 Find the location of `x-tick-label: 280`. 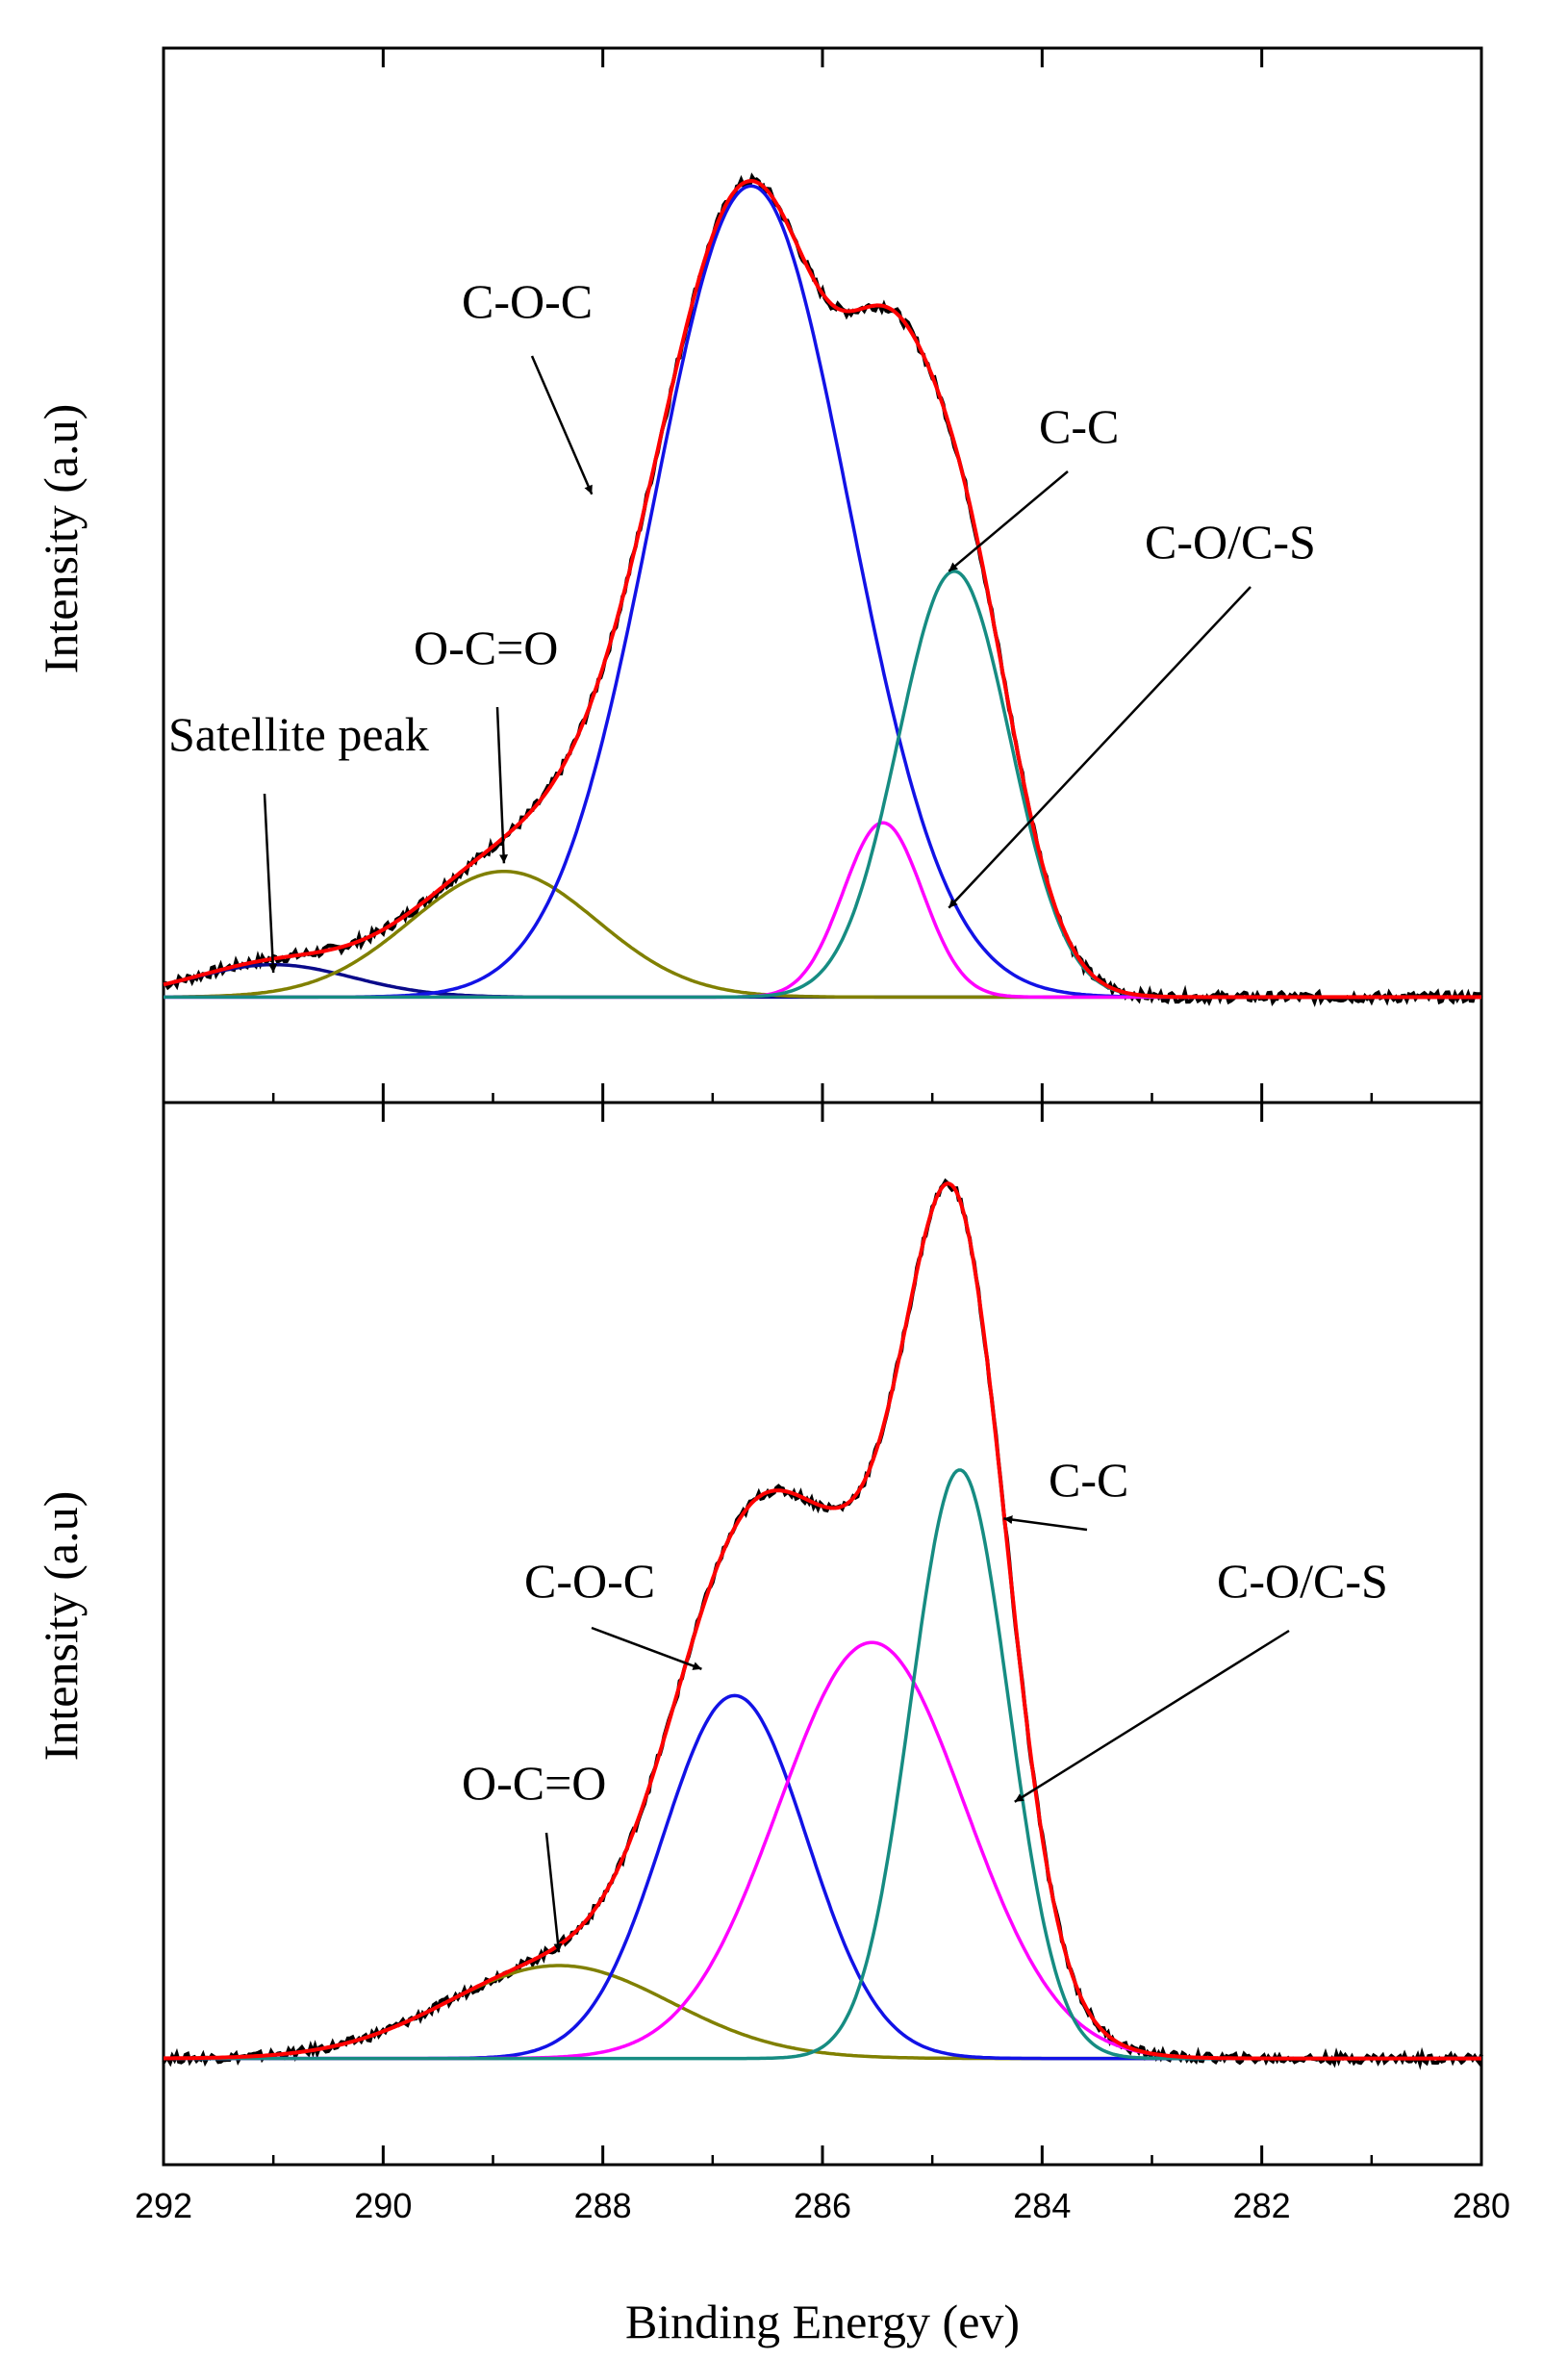

x-tick-label: 280 is located at coordinates (1481, 2205).